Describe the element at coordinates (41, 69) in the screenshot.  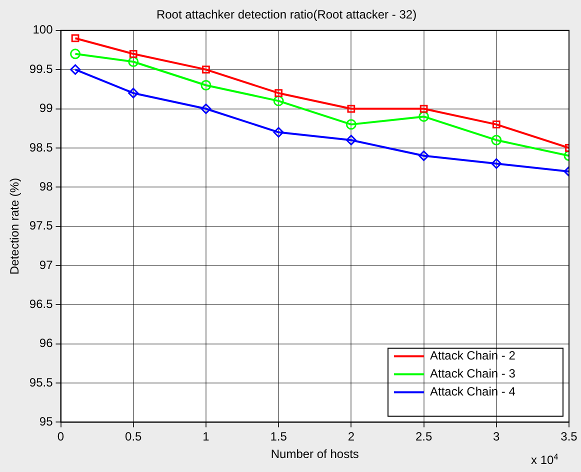
I see `y-tick-label: 99.5` at that location.